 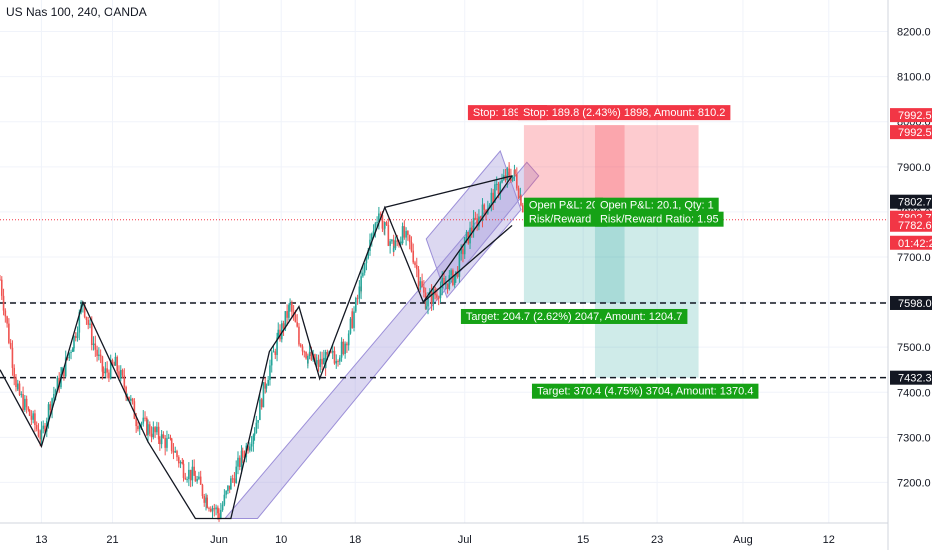 What do you see at coordinates (915, 133) in the screenshot?
I see `price-tag-label: 7992.5` at bounding box center [915, 133].